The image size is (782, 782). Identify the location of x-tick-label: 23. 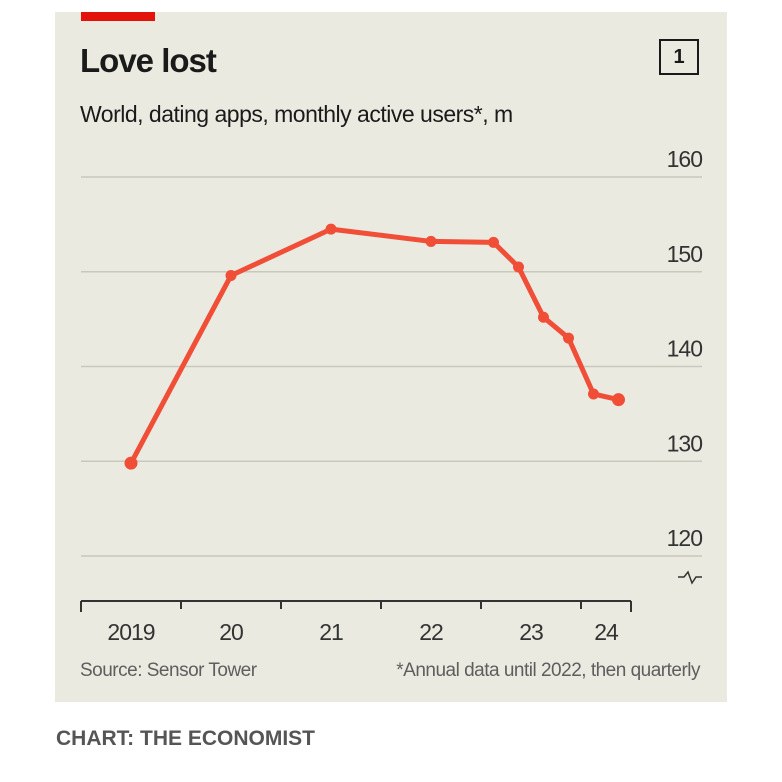
(531, 632).